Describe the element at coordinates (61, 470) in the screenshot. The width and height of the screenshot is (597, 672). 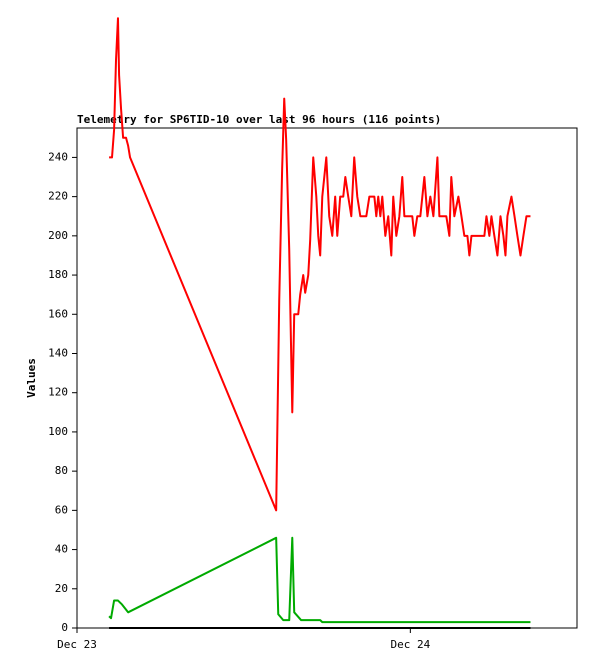
I see `y-tick-label: 80` at that location.